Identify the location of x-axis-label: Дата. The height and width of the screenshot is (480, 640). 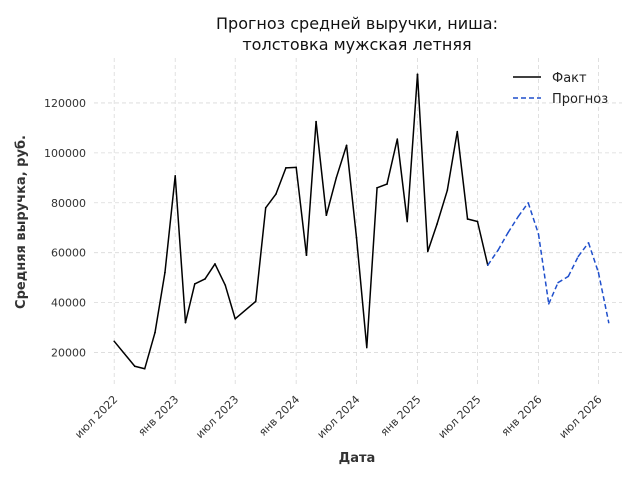
(357, 458).